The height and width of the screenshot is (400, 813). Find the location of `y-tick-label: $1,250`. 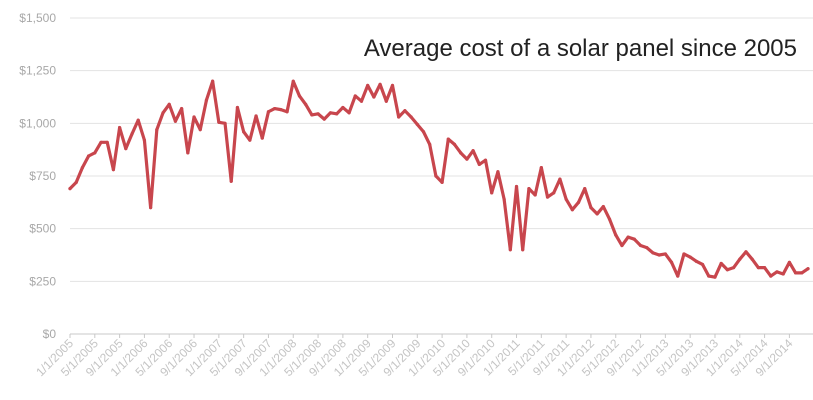

y-tick-label: $1,250 is located at coordinates (37, 71).